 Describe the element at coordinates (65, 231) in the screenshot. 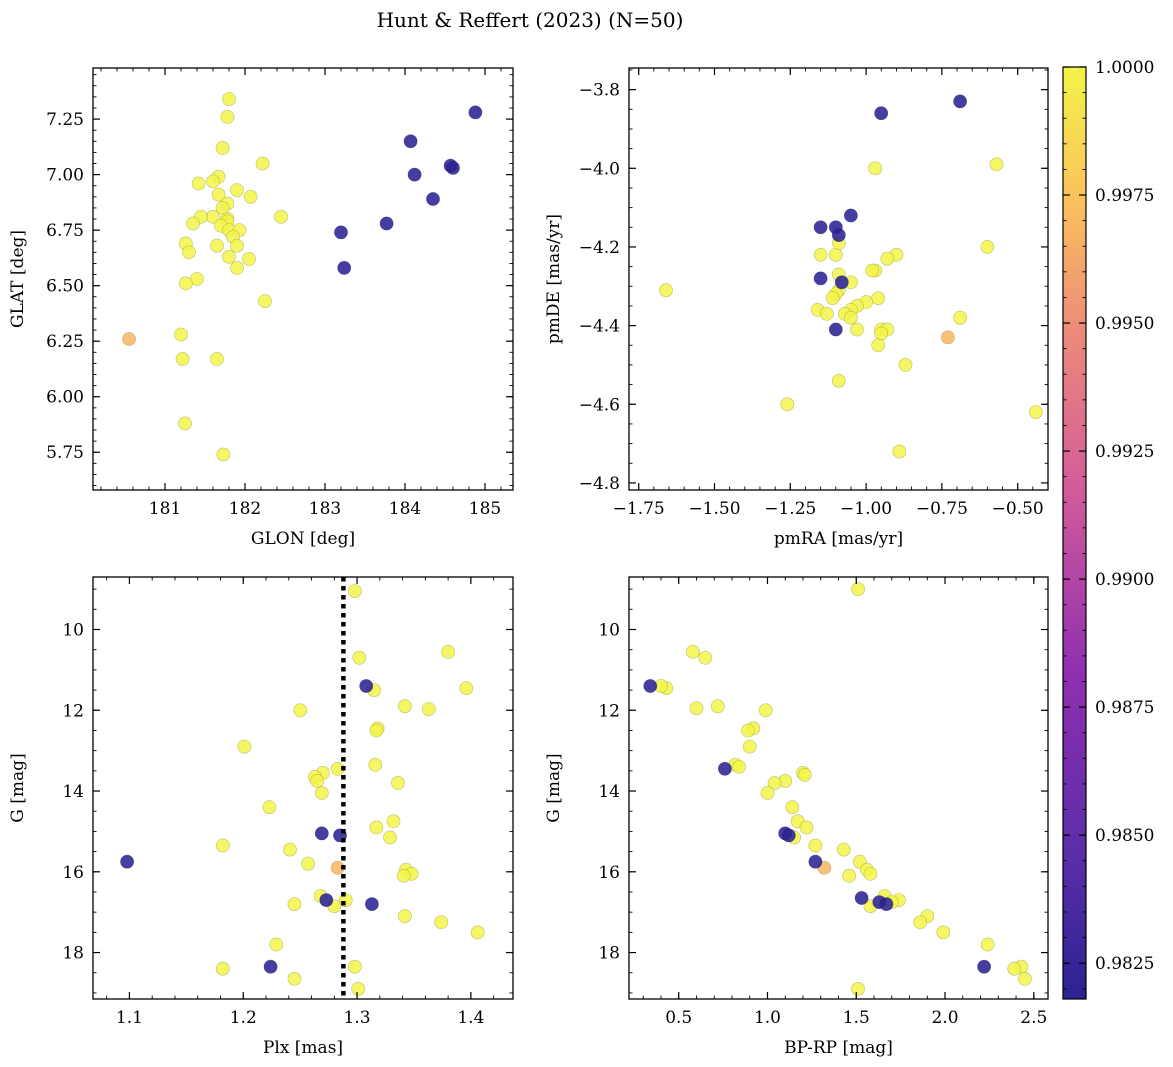

I see `y-tick-label: 6.75` at that location.